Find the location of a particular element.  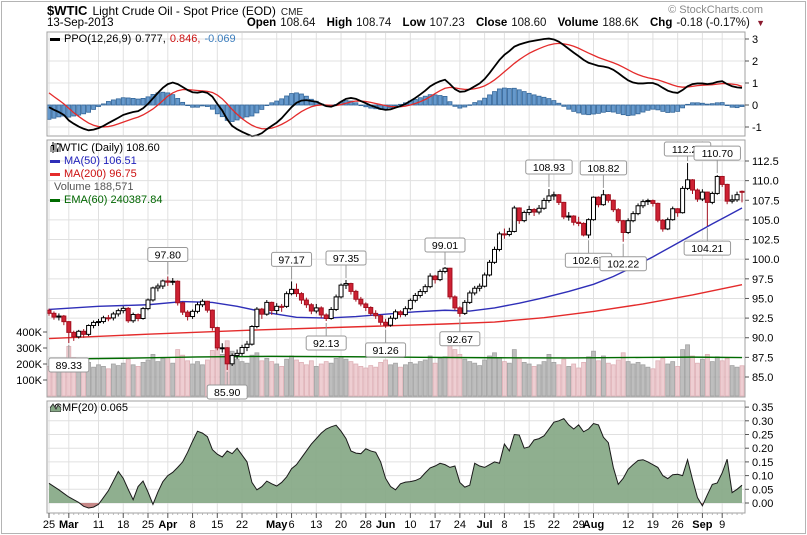

low-value: 107.23 is located at coordinates (447, 23).